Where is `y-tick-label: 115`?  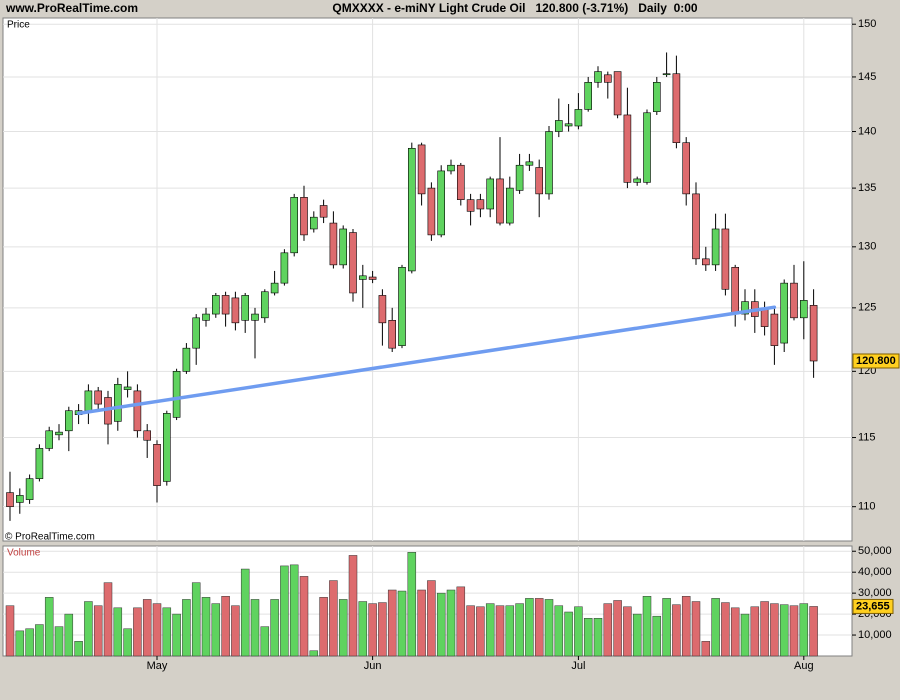
y-tick-label: 115 is located at coordinates (867, 437).